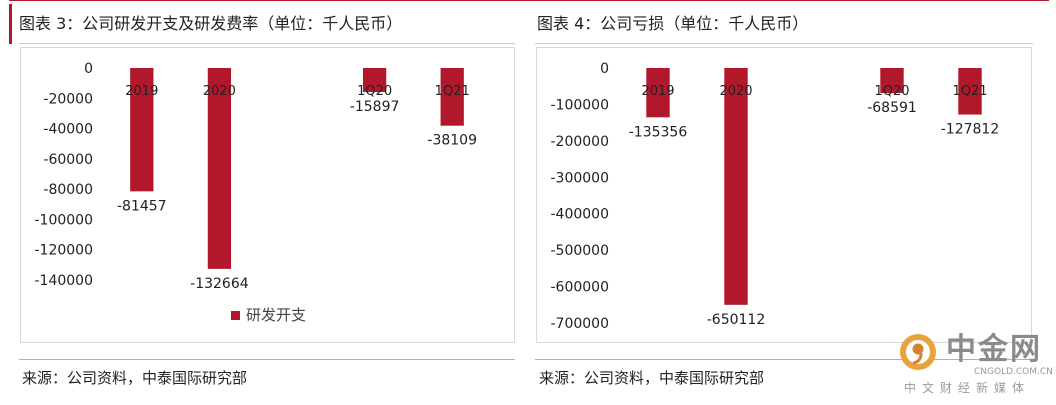  I want to click on rd-expense-data-label: -38109, so click(452, 141).